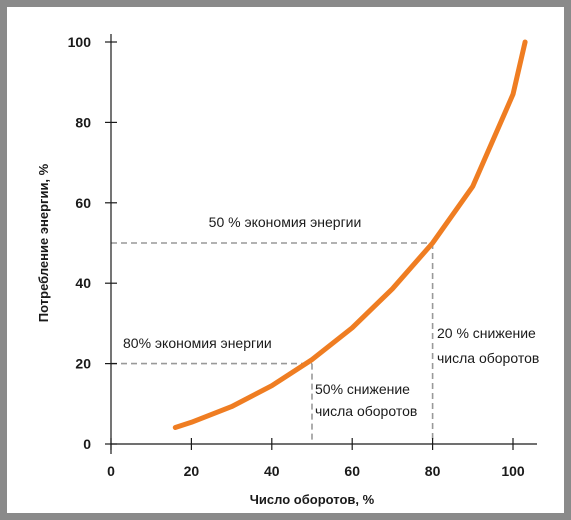 This screenshot has height=520, width=571. Describe the element at coordinates (83, 364) in the screenshot. I see `y-tick-label: 20` at that location.